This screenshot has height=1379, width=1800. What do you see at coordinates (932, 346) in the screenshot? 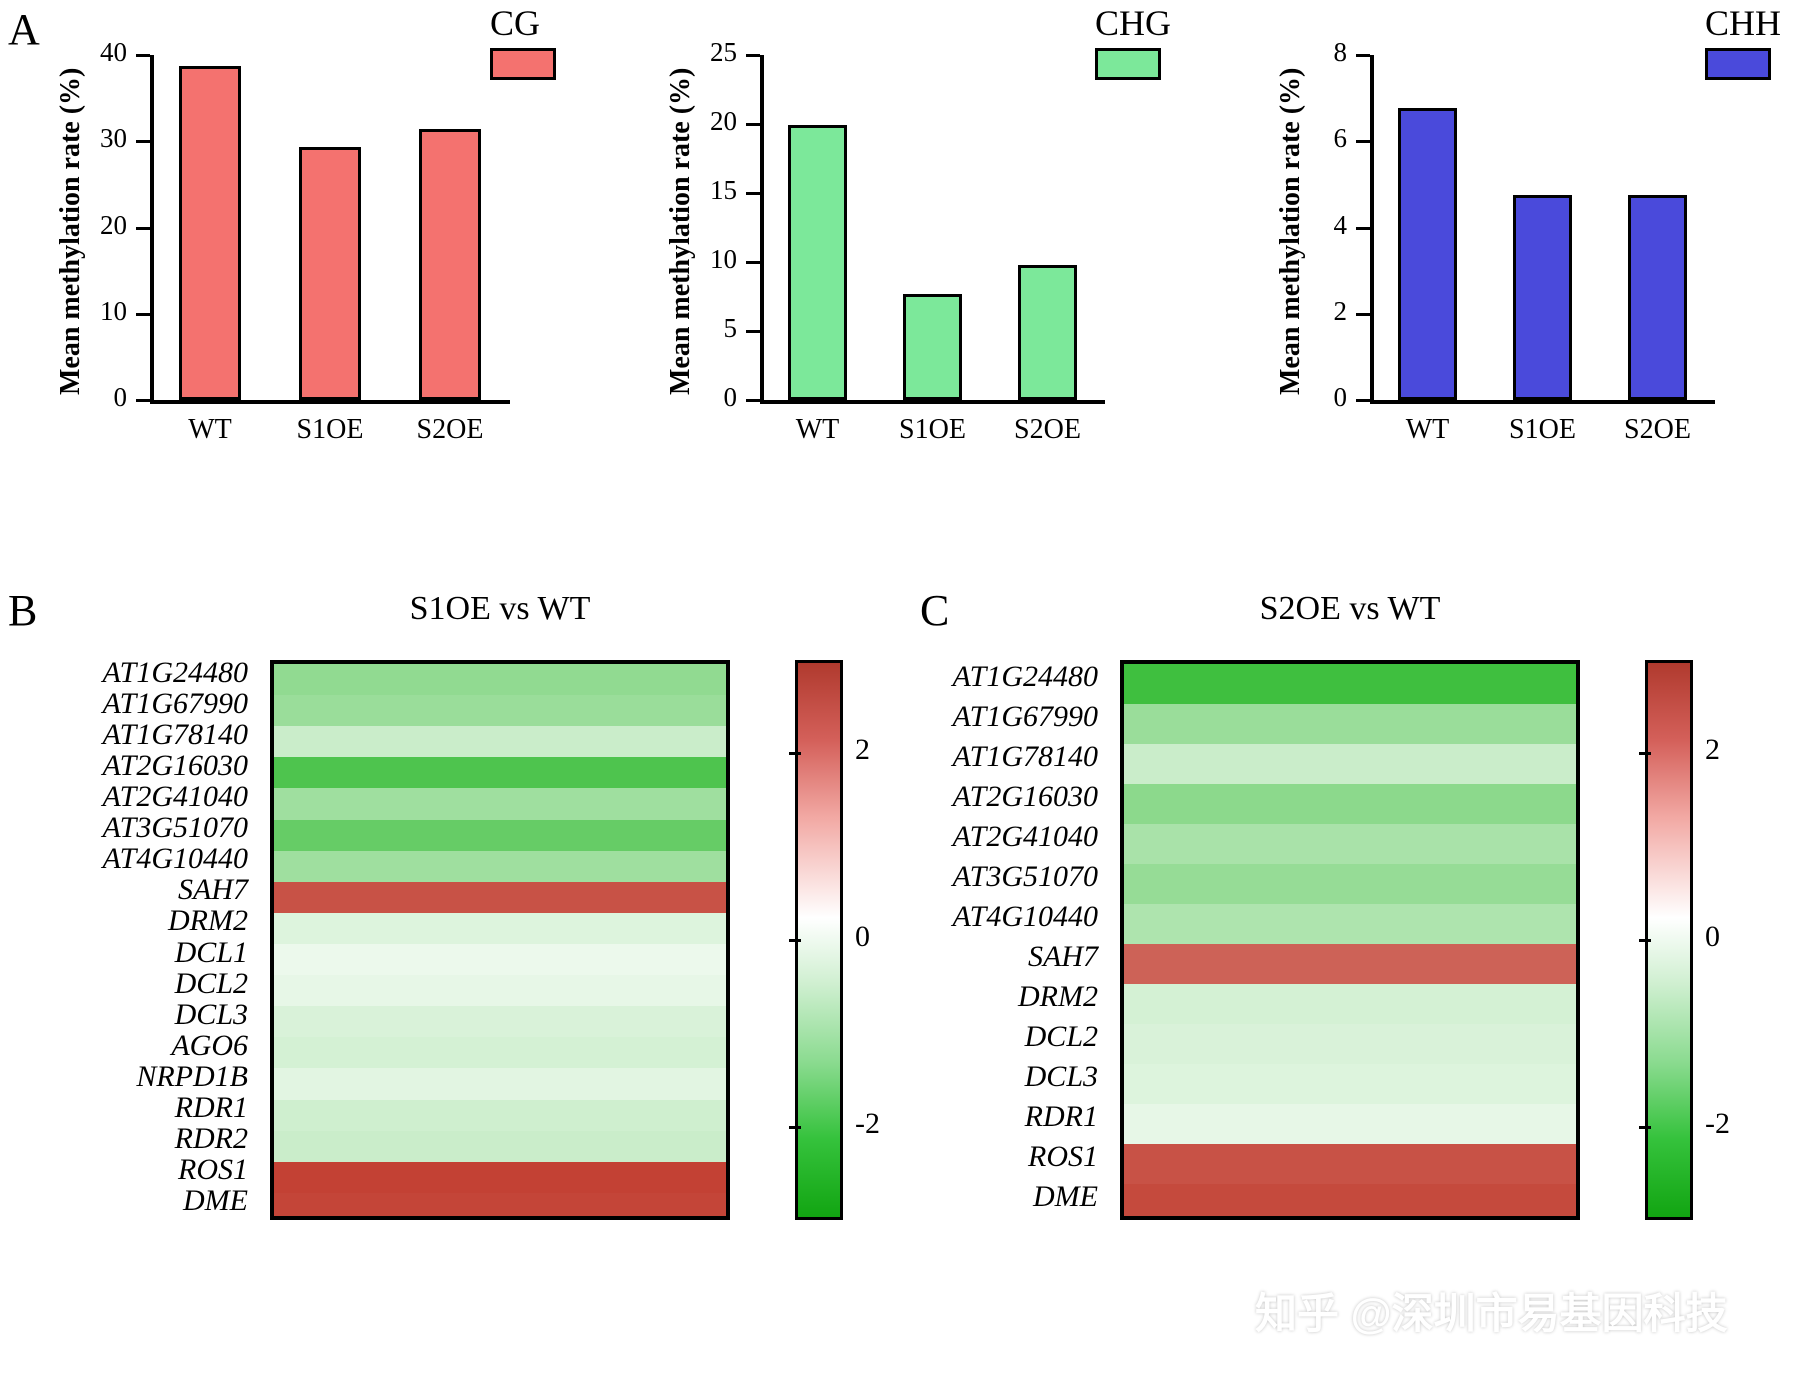
I see `bar-chg-S1OE` at bounding box center [932, 346].